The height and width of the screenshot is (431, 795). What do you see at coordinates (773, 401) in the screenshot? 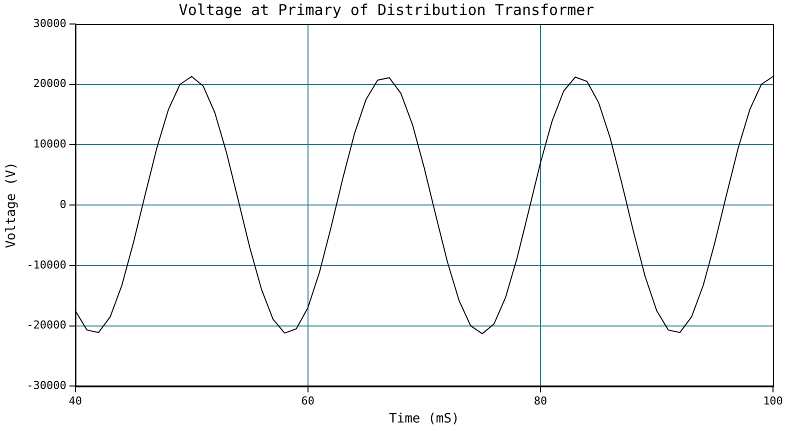
I see `x-tick-label: 100` at bounding box center [773, 401].